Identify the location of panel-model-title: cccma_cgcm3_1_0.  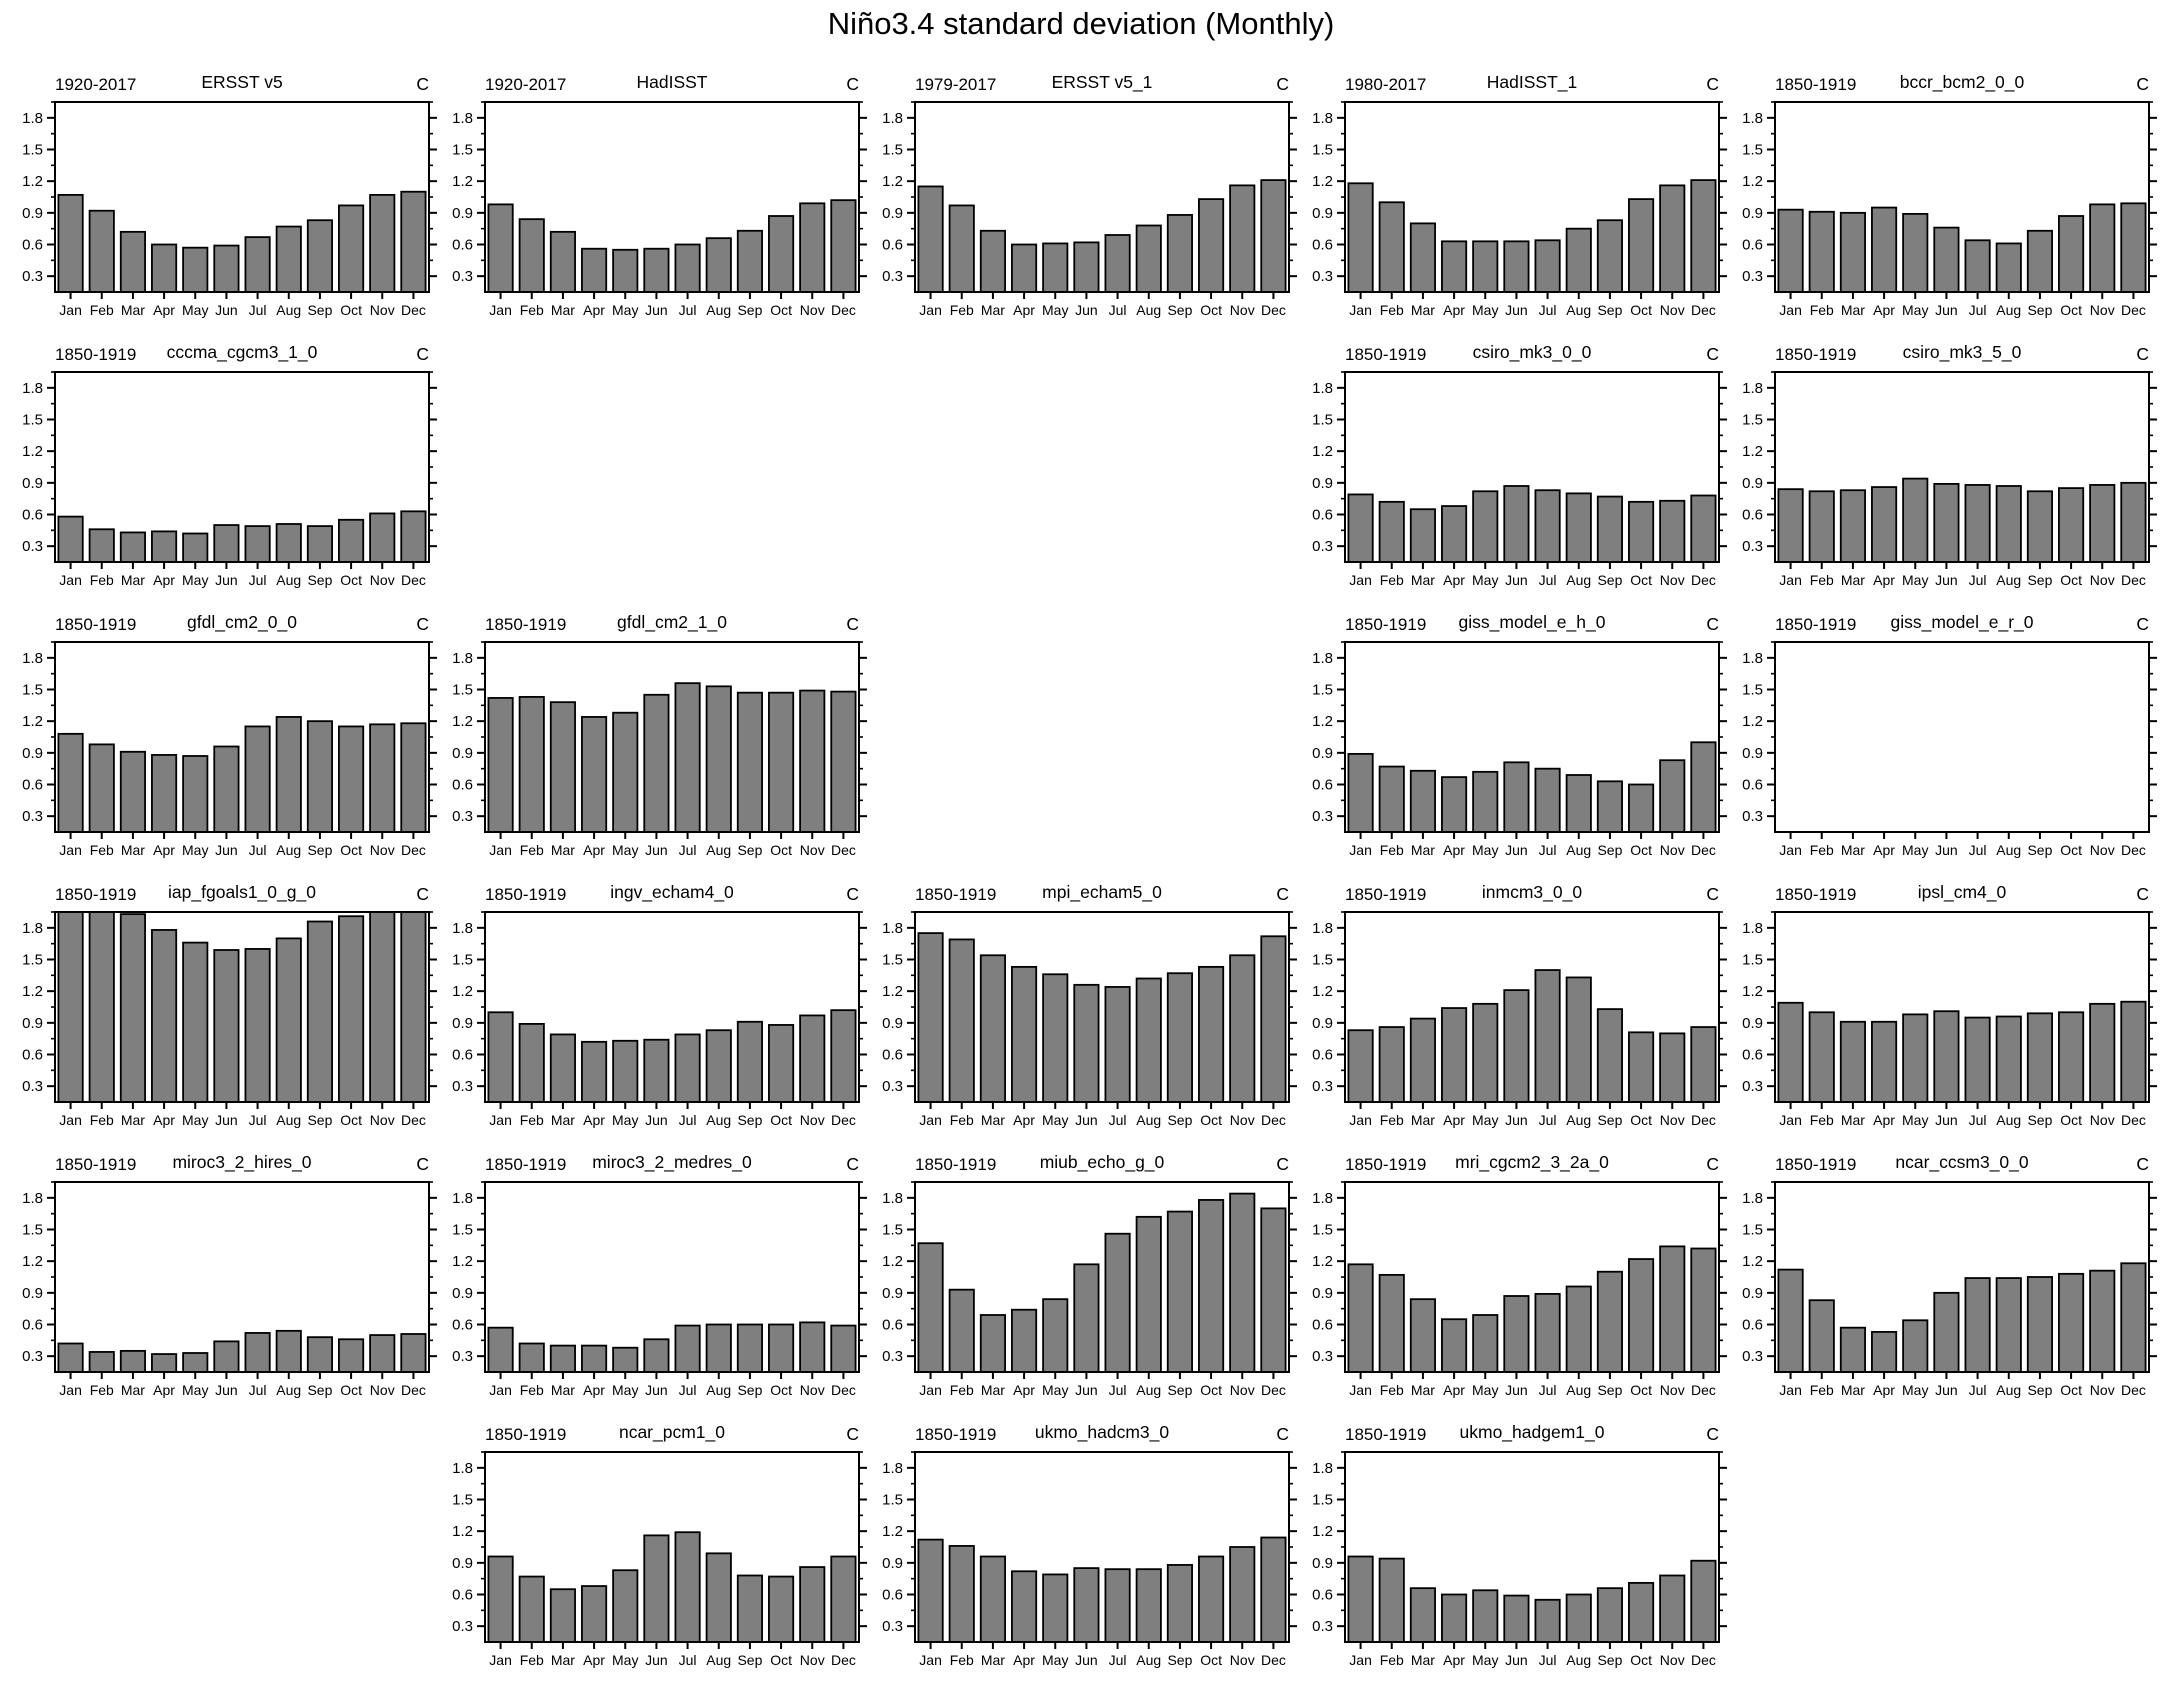
(242, 352).